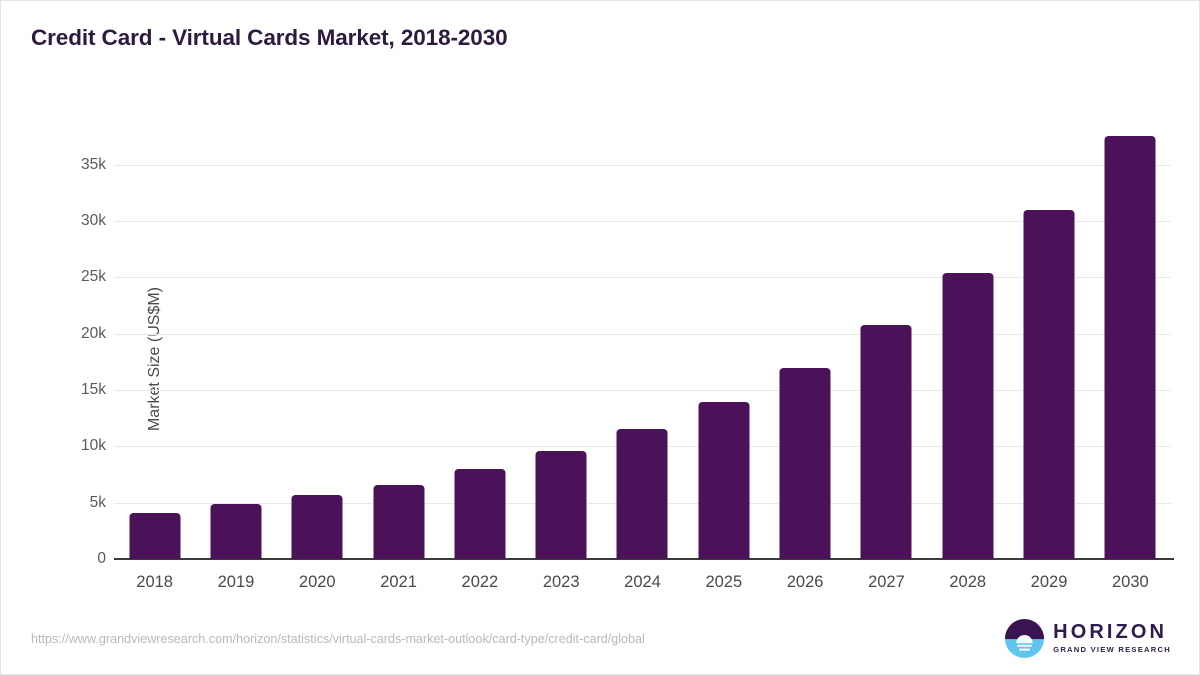 This screenshot has height=675, width=1200. Describe the element at coordinates (480, 513) in the screenshot. I see `bar-2022` at that location.